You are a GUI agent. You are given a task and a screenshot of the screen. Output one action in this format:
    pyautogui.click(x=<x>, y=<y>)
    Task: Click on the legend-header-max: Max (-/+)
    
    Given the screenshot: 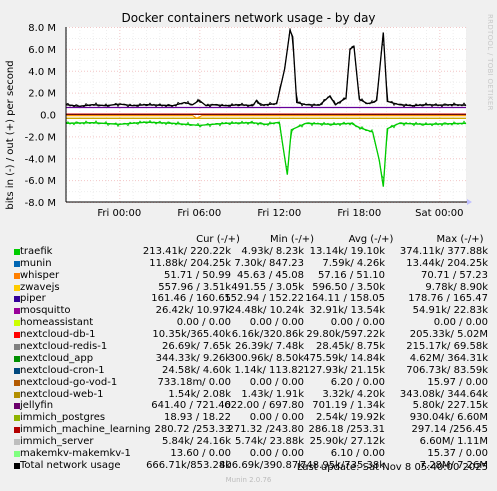 What is the action you would take?
    pyautogui.click(x=460, y=239)
    